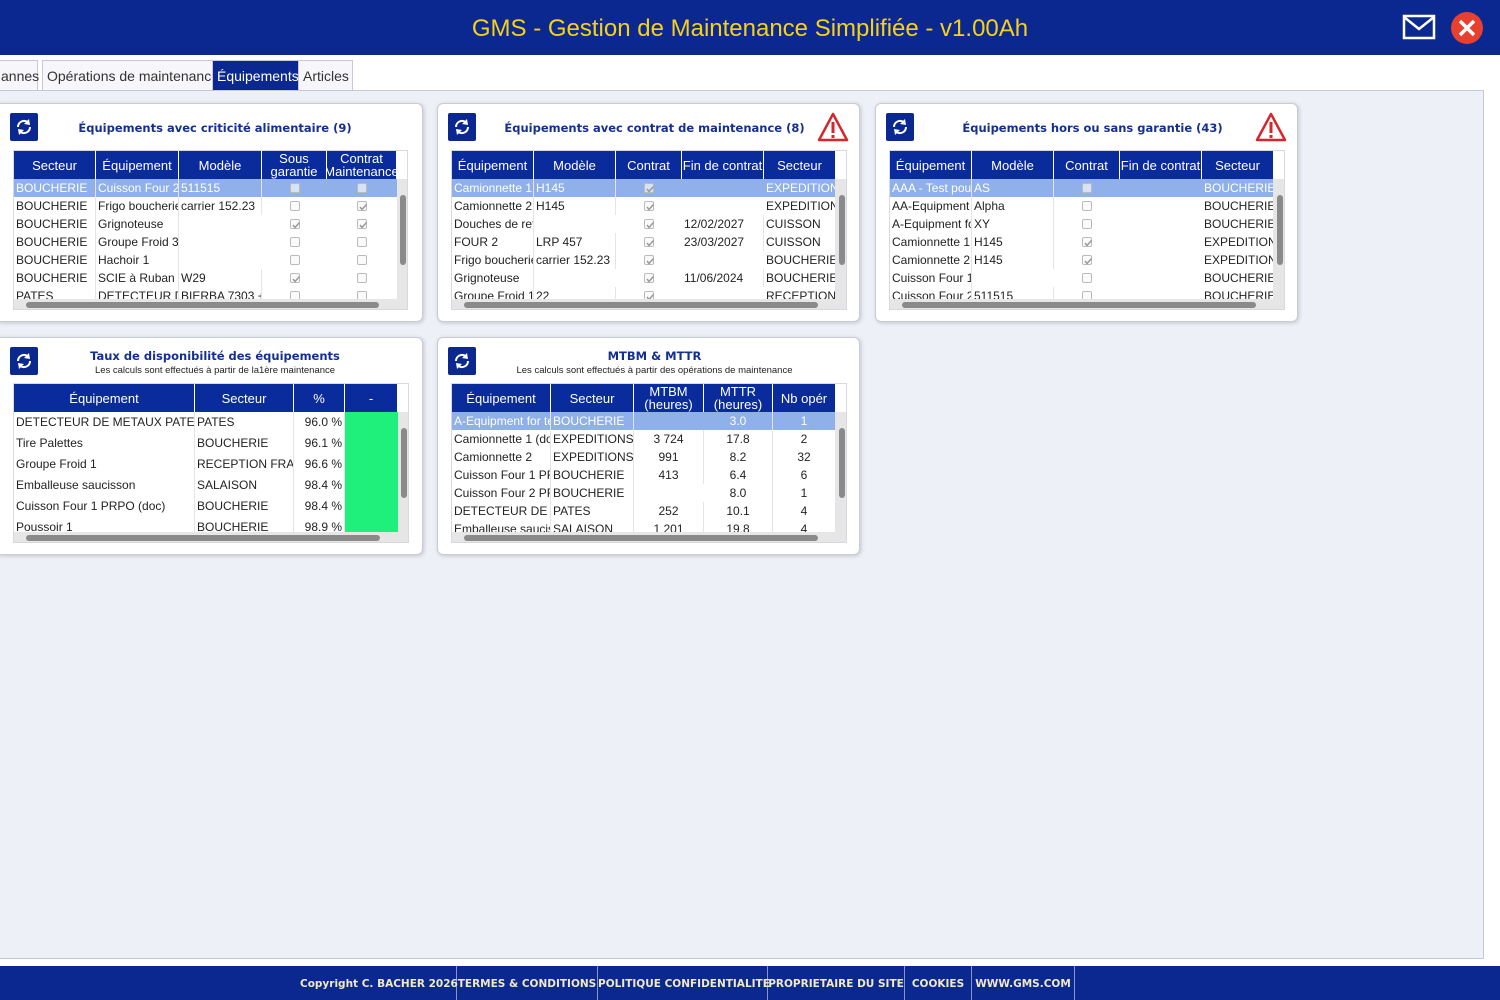  I want to click on grid-row: Douches de refr 12/02/2027 CUISSON, so click(644, 224).